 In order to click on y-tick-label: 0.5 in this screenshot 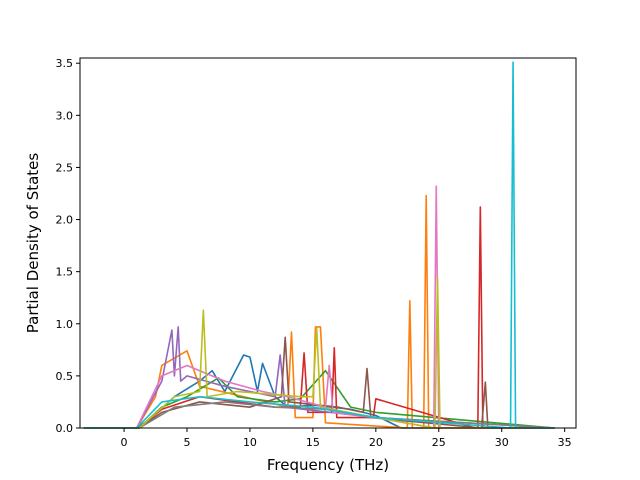, I will do `click(65, 376)`.